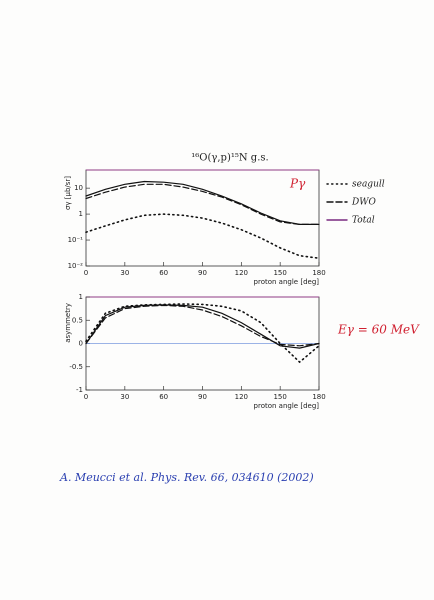  Describe the element at coordinates (229, 158) in the screenshot. I see `chart-title: ¹⁶O(γ,p)¹⁵N g.s.` at that location.